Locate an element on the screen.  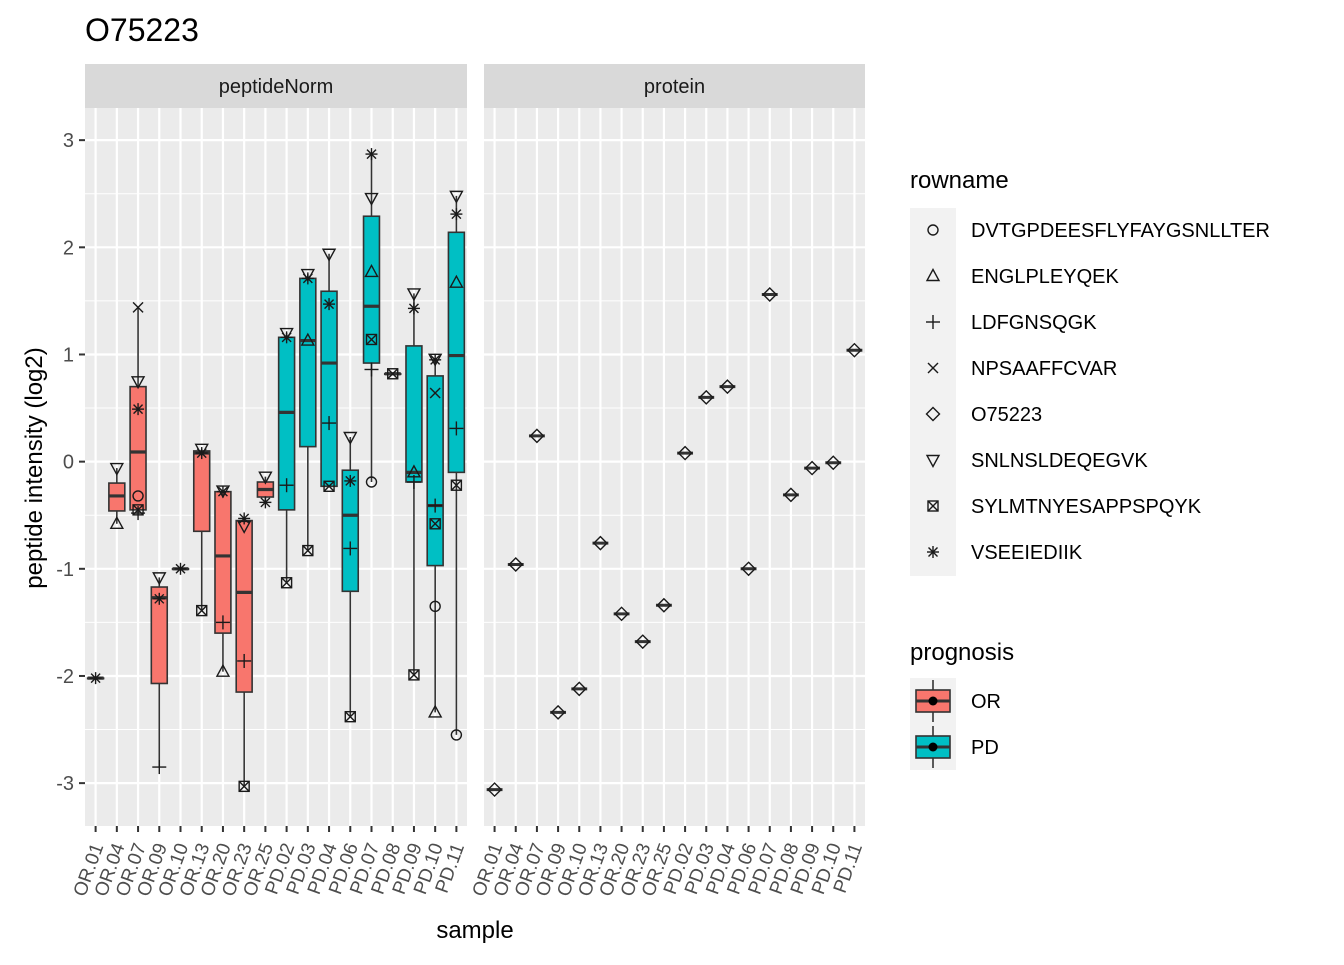
point-DVTGPDEESFLYFAYGSNLLTER-PD.11 is located at coordinates (456, 735).